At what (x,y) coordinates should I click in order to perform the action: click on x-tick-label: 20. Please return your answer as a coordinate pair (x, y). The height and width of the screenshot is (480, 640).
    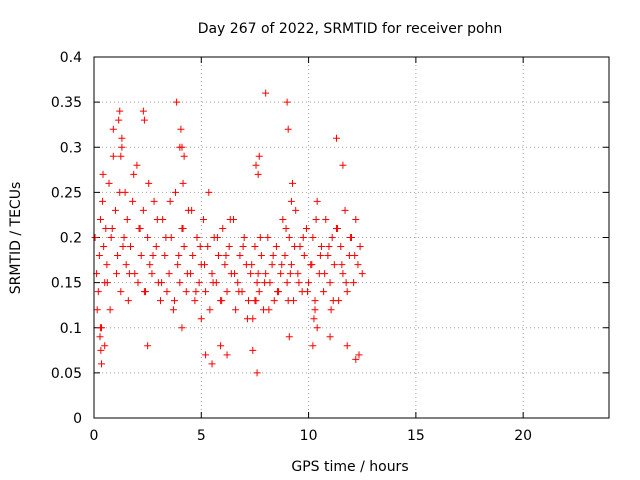
    Looking at the image, I should click on (523, 436).